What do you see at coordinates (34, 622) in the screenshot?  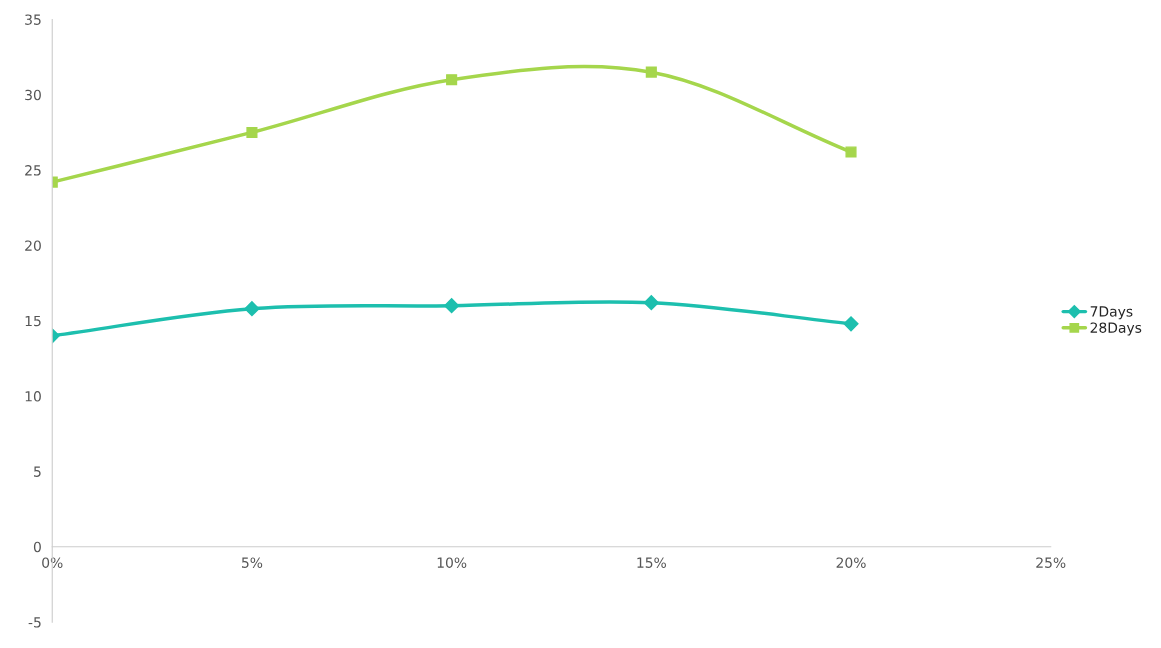 I see `y-tick-label: -5` at bounding box center [34, 622].